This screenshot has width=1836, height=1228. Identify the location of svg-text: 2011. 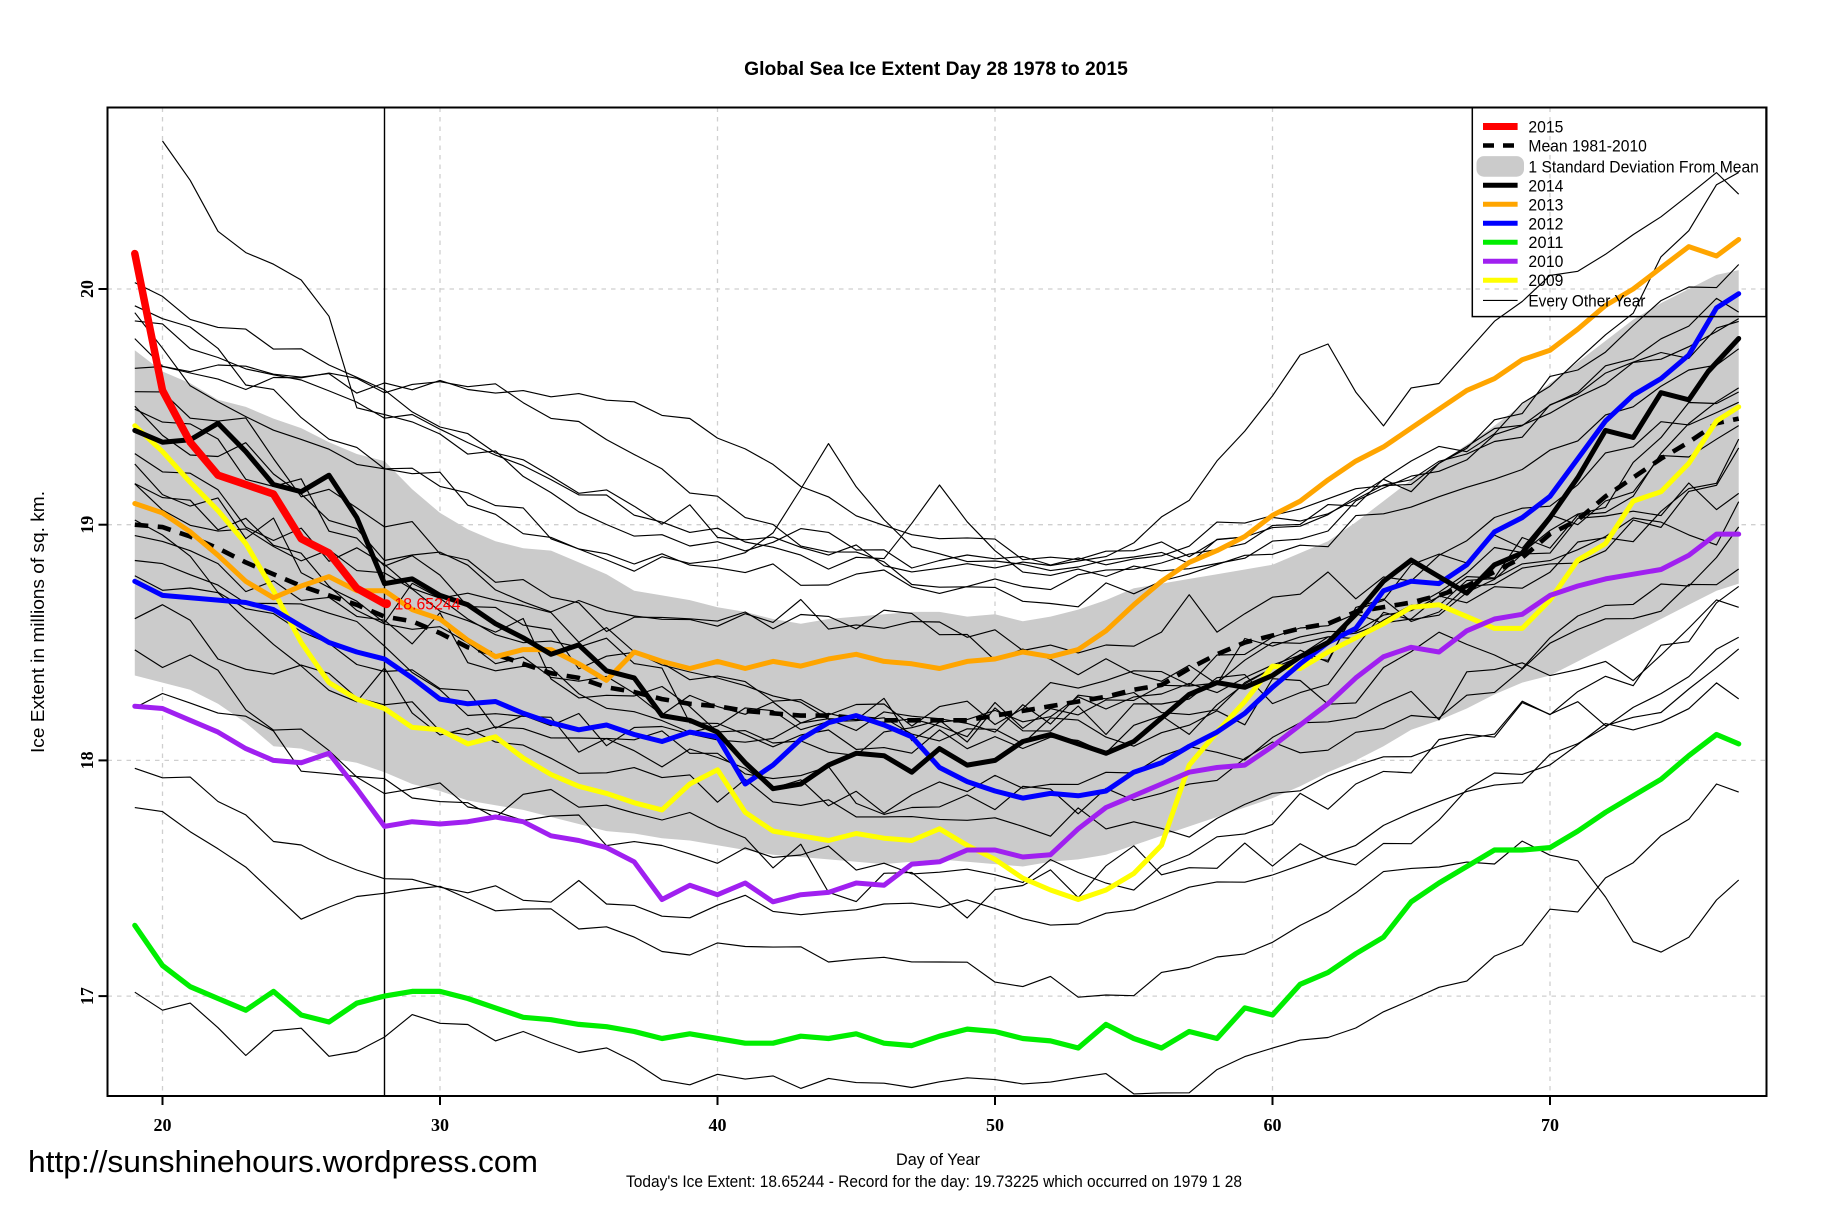
(1545, 242).